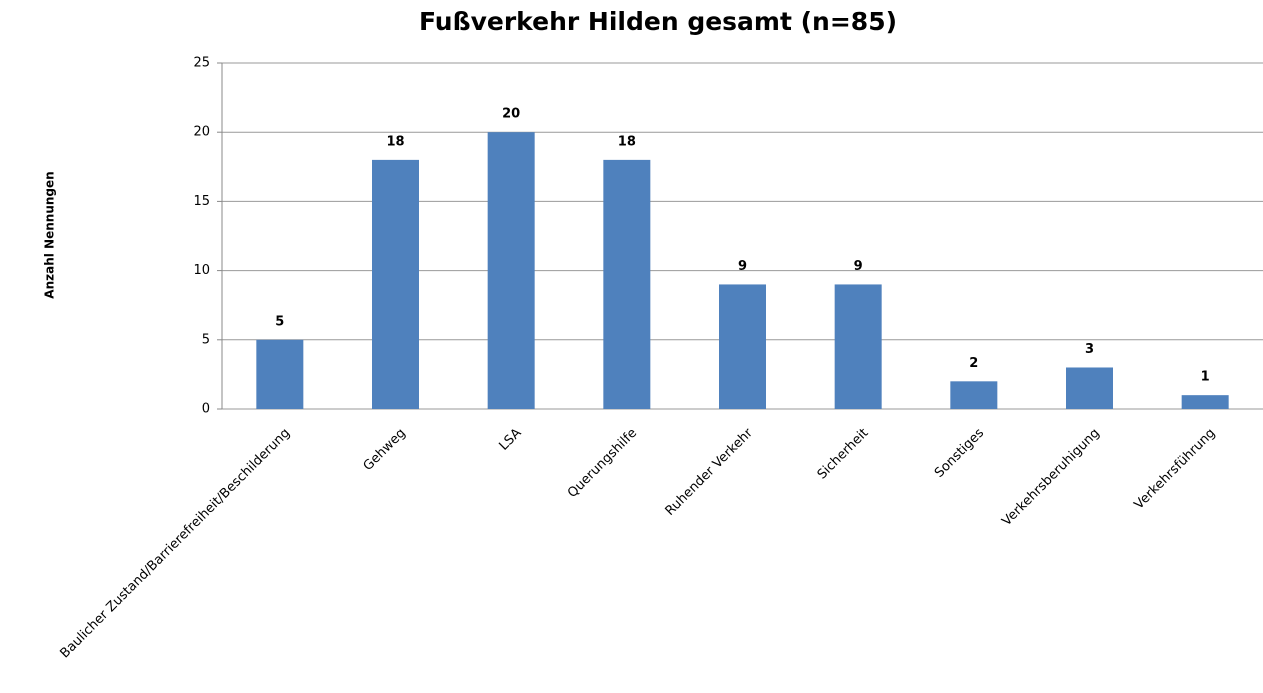 The height and width of the screenshot is (693, 1263). Describe the element at coordinates (710, 472) in the screenshot. I see `x-tick-label: Ruhender Verkehr` at that location.